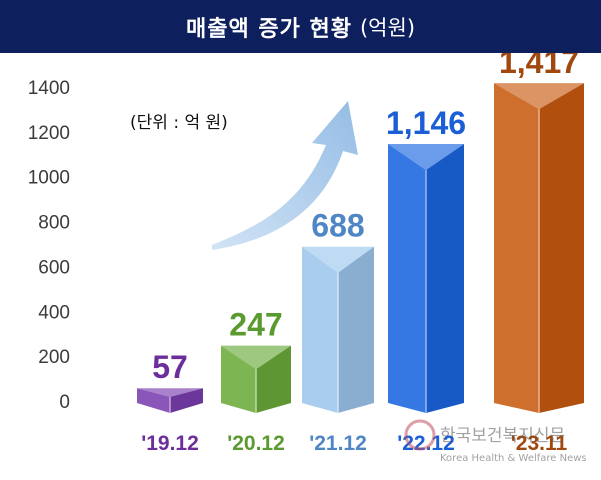 The width and height of the screenshot is (601, 480). What do you see at coordinates (49, 178) in the screenshot?
I see `y-tick-label: 1000` at bounding box center [49, 178].